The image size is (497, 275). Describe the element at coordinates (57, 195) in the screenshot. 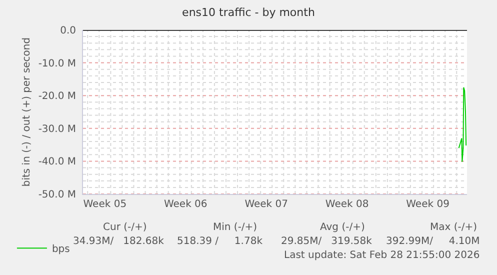

I see `y-tick-label: -50.0 M` at that location.